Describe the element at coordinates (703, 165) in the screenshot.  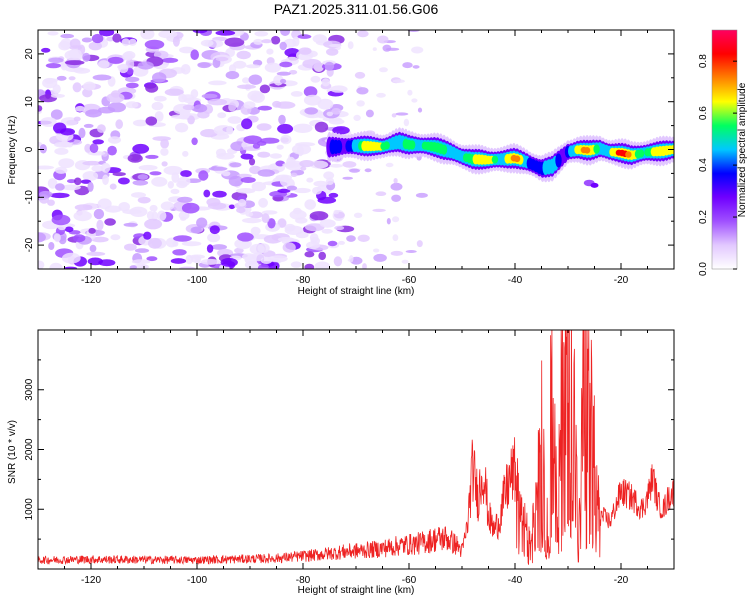
I see `colorbar-tick-label: 0.4` at that location.